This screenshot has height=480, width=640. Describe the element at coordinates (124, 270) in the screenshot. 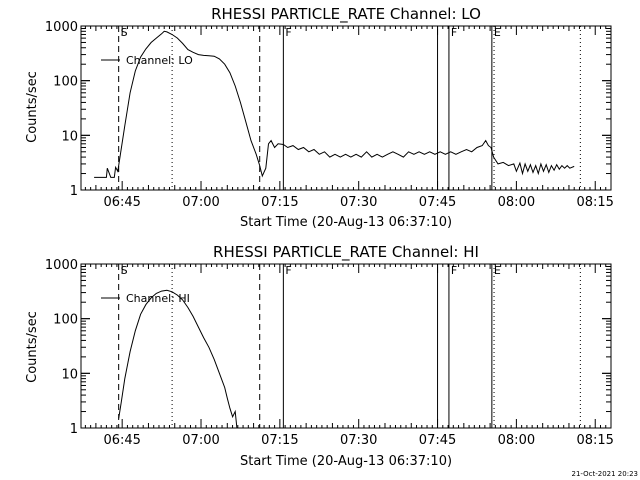

I see `hi-marker-label: S` at that location.